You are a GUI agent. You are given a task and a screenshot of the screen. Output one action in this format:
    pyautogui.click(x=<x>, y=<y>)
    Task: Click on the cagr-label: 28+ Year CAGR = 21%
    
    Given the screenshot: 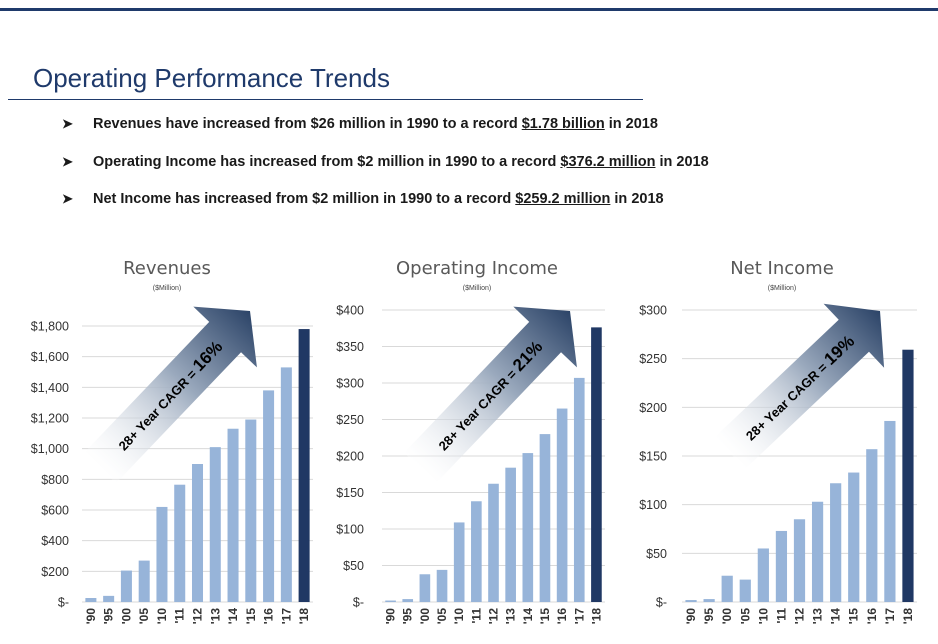 What is the action you would take?
    pyautogui.click(x=489, y=395)
    